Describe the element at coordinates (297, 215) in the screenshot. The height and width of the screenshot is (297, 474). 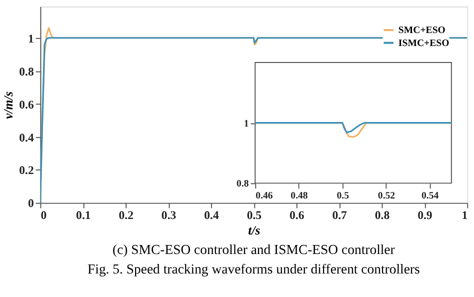
I see `x-tick-label: 0.6` at that location.